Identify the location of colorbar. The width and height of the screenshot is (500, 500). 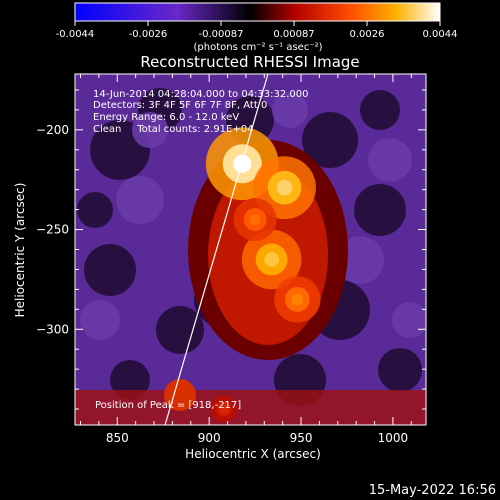
(257, 12).